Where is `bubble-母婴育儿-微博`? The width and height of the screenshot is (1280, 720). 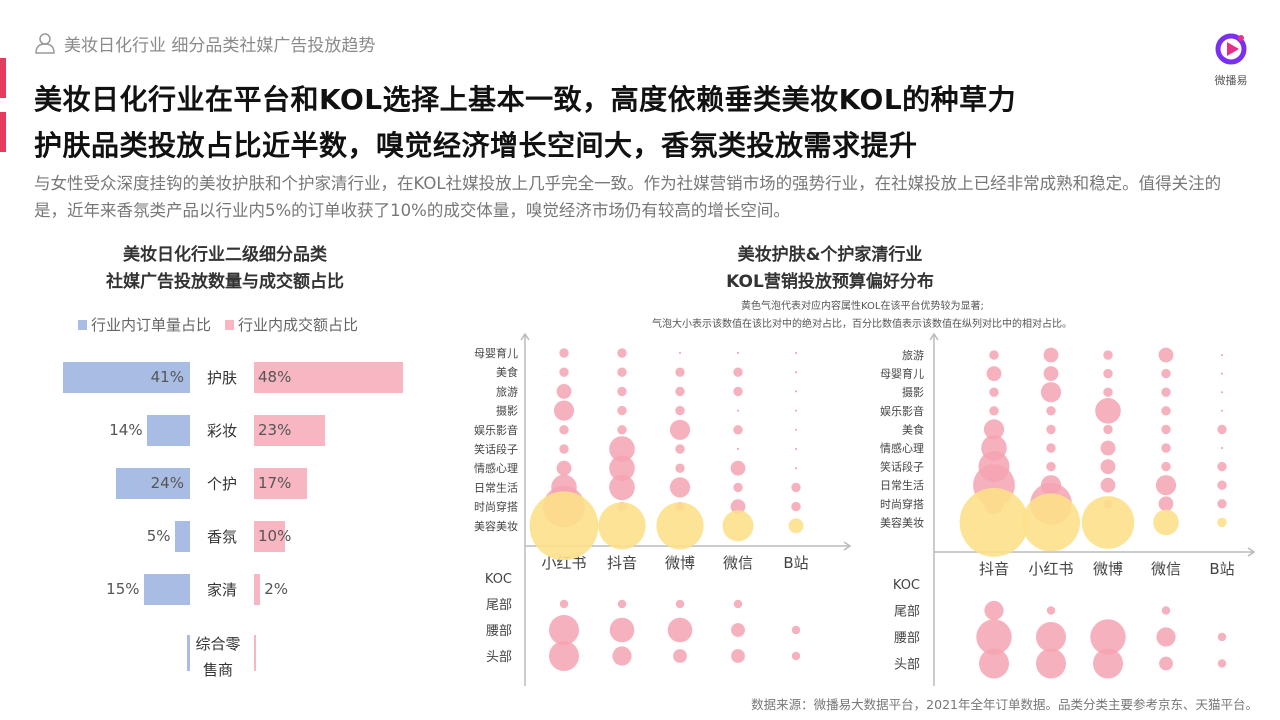 bubble-母婴育儿-微博 is located at coordinates (1108, 373).